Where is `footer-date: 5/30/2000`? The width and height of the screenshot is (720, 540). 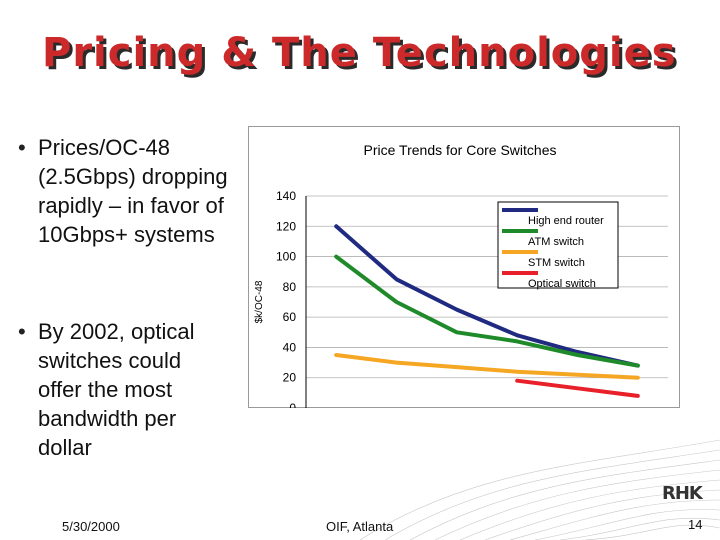
footer-date: 5/30/2000 is located at coordinates (91, 526).